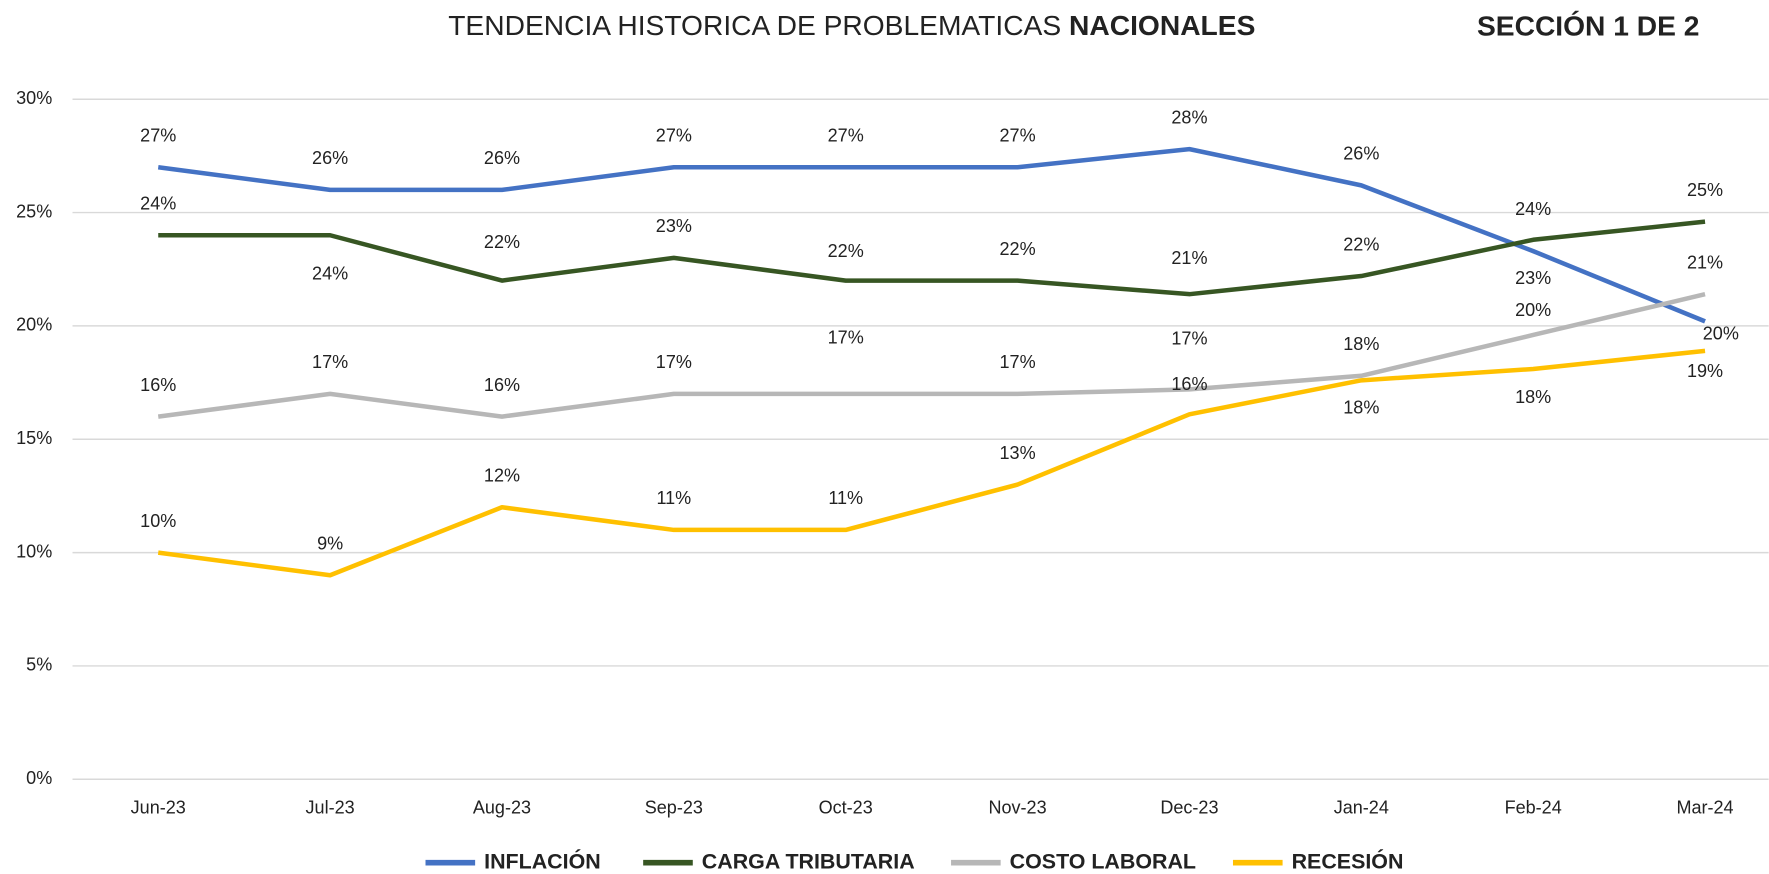  I want to click on y-tick-label: 10%, so click(34, 551).